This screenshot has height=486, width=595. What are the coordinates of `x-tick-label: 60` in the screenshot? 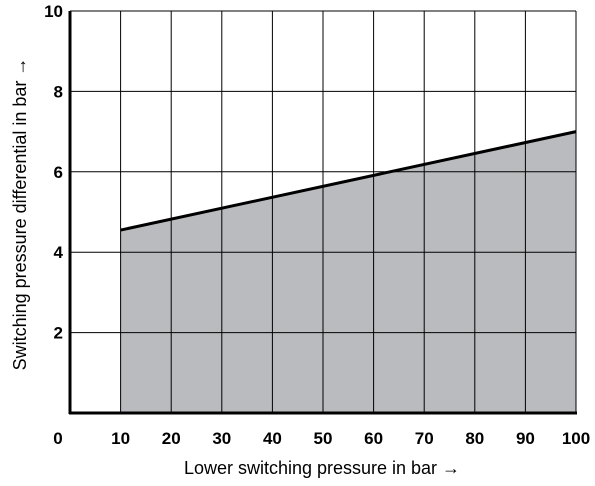 It's located at (373, 438).